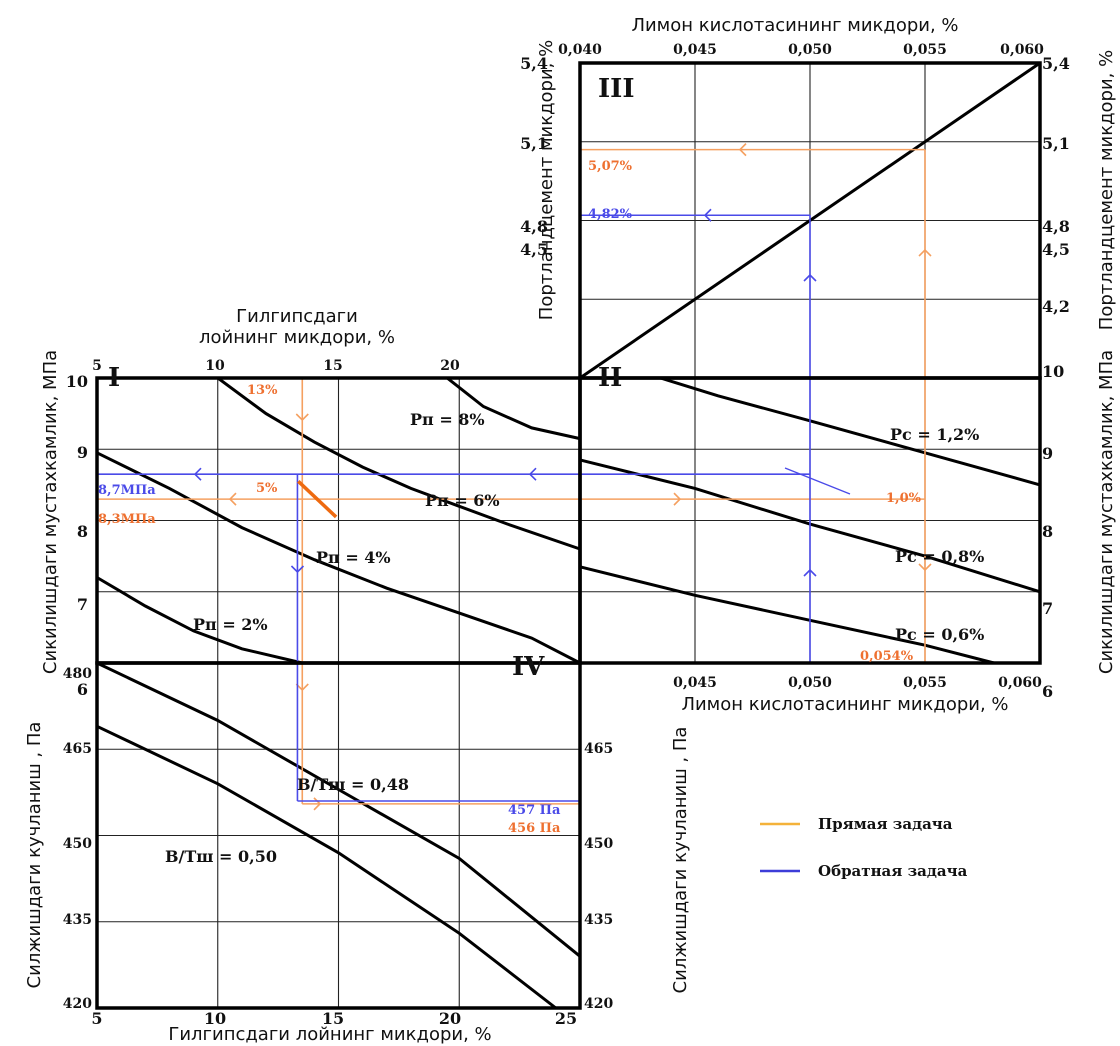 This screenshot has width=1120, height=1046. Describe the element at coordinates (695, 683) in the screenshot. I see `citric-mid-tick: 0,045` at that location.